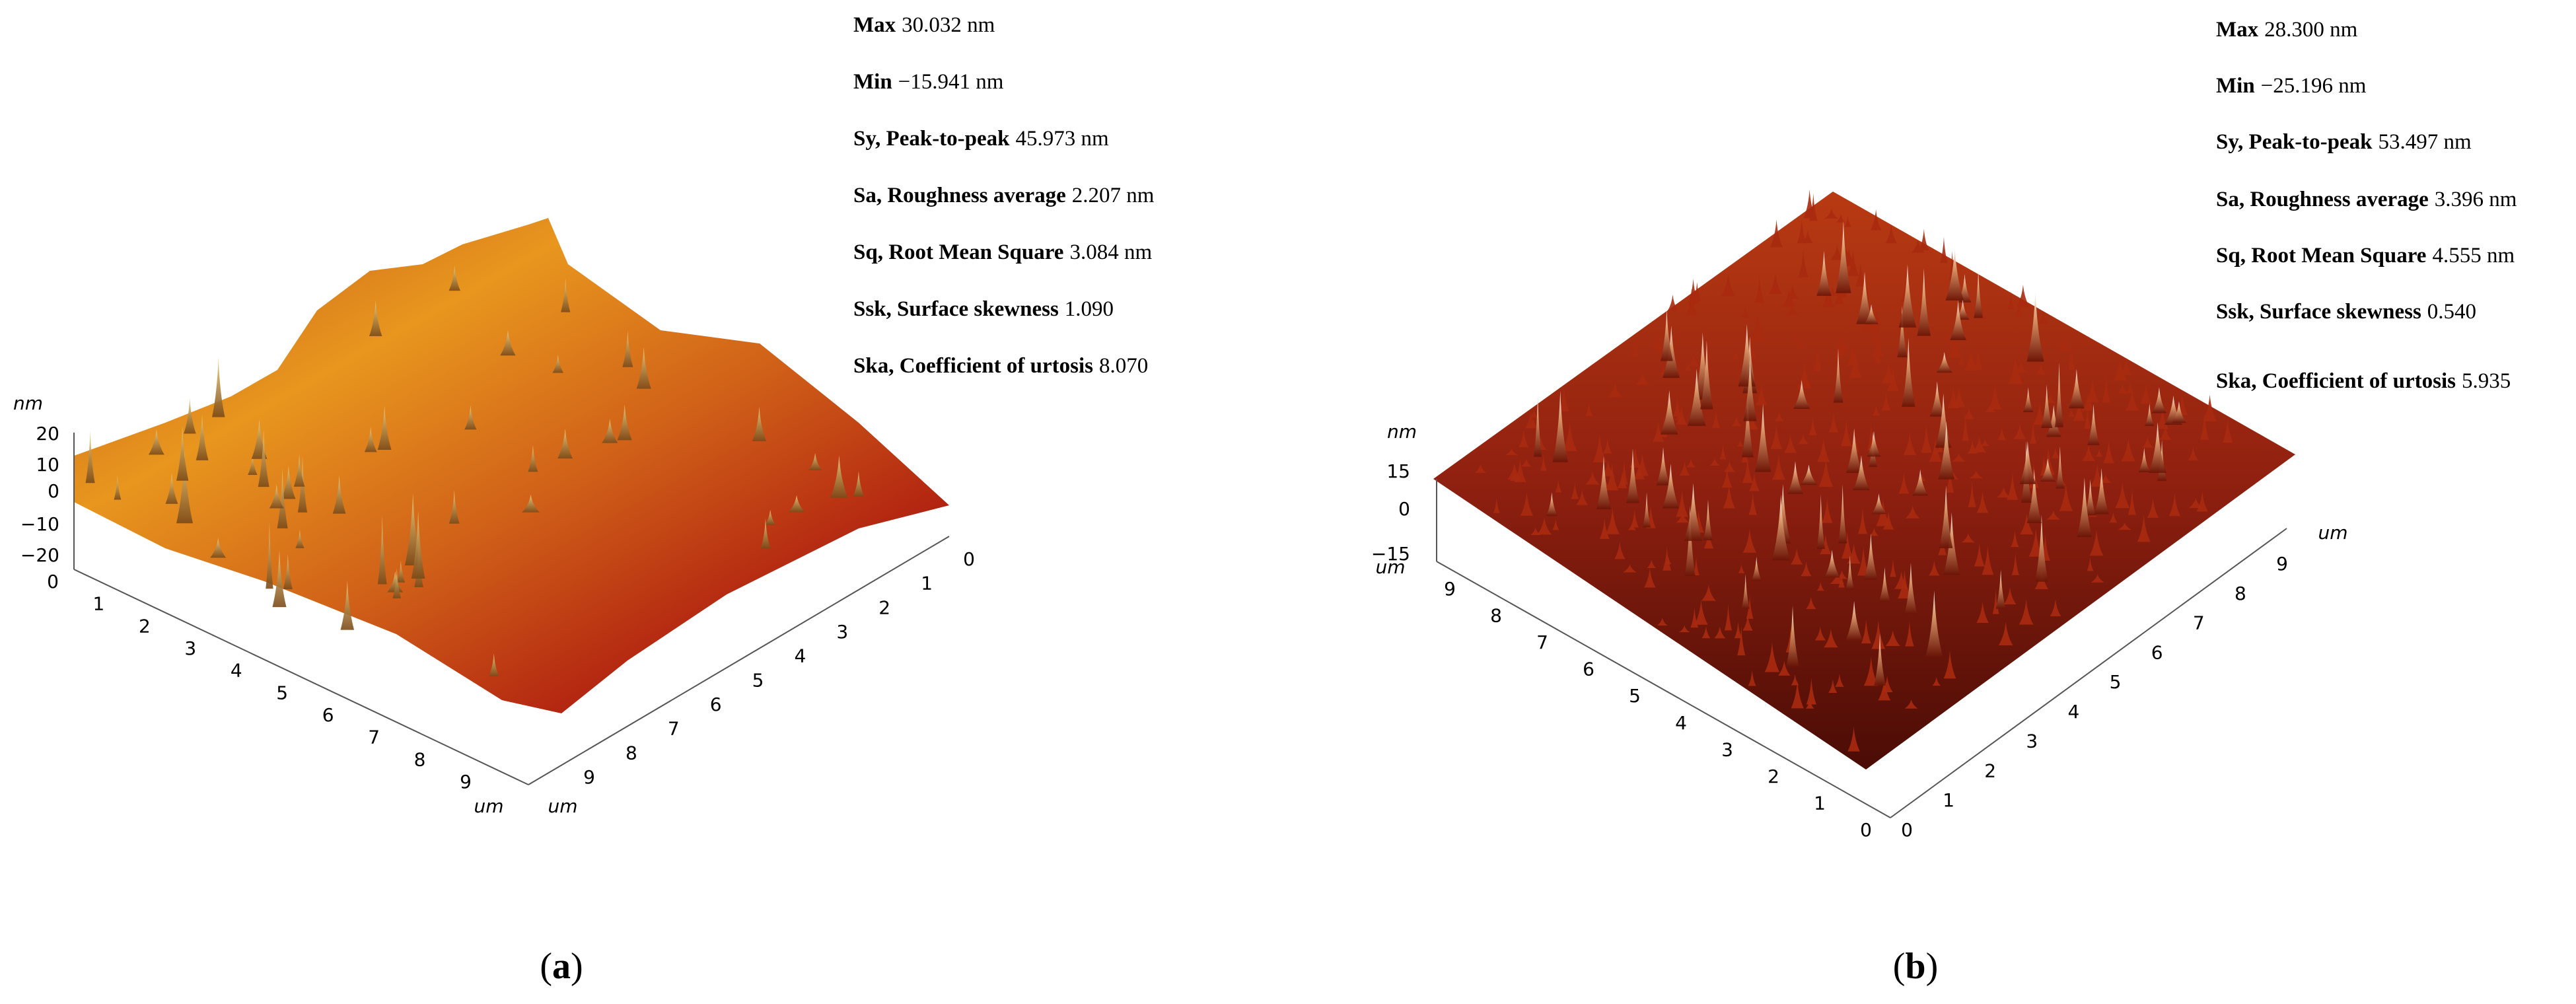 The width and height of the screenshot is (2576, 1004). I want to click on caption-part: ), so click(1933, 967).